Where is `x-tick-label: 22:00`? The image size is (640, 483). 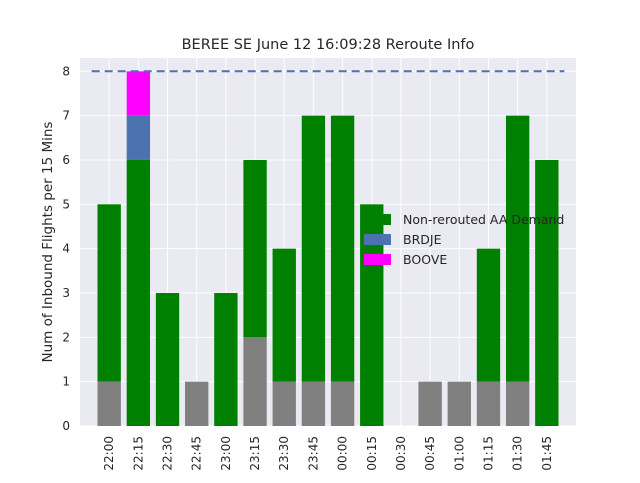
x-tick-label: 22:00 is located at coordinates (109, 453).